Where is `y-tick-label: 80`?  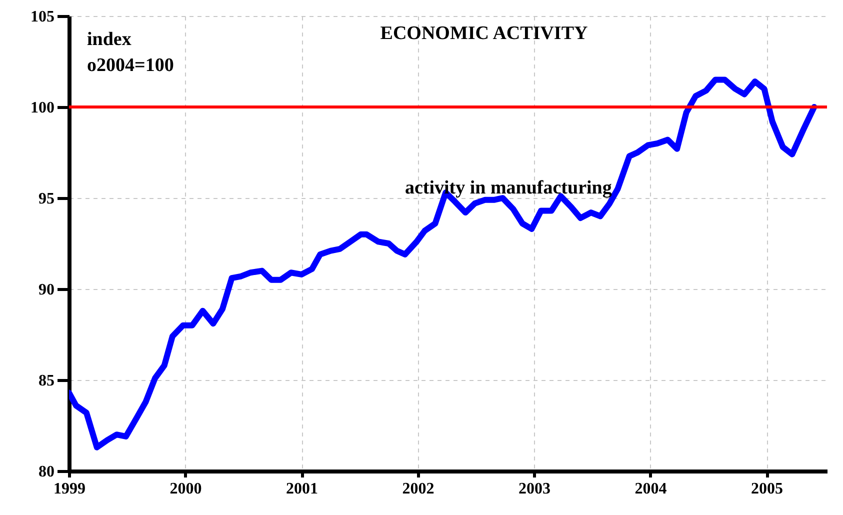
y-tick-label: 80 is located at coordinates (46, 472).